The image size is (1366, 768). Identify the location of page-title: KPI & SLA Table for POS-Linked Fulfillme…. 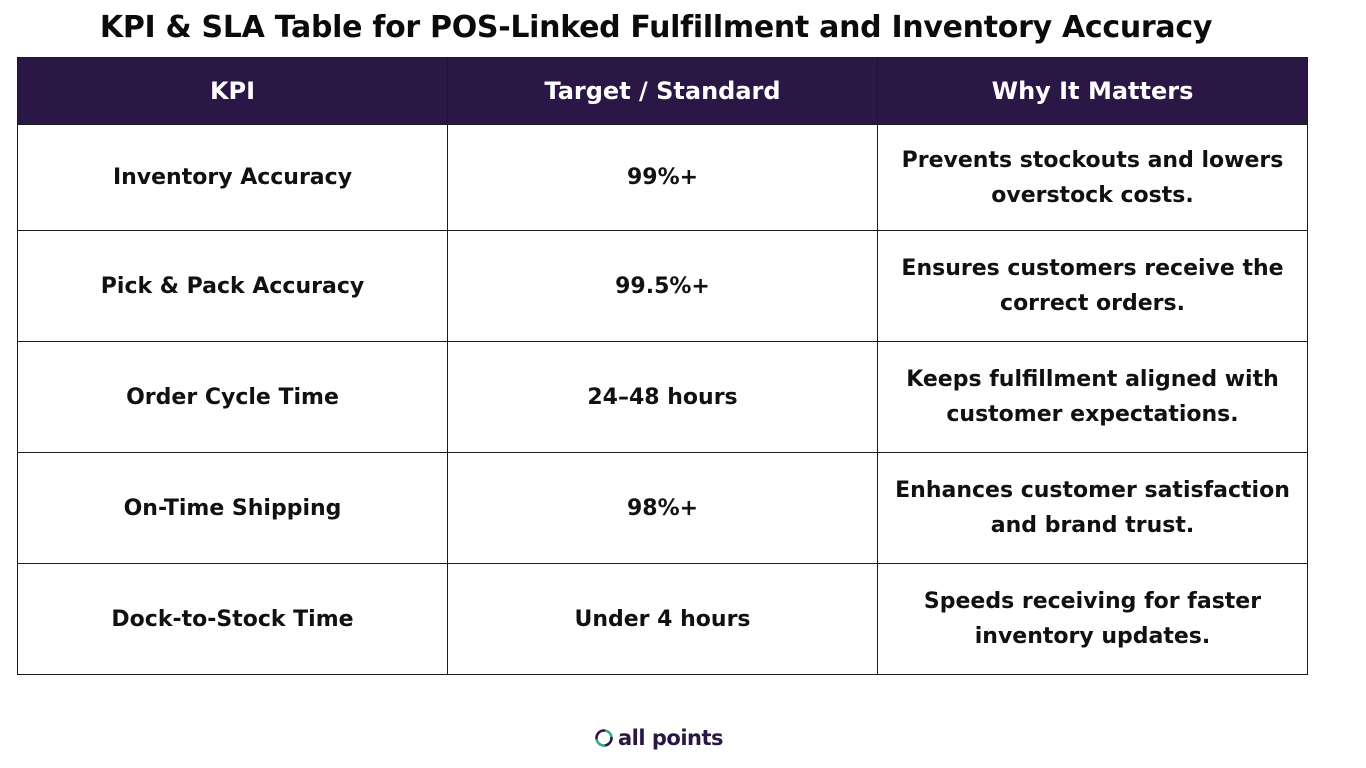
(656, 27).